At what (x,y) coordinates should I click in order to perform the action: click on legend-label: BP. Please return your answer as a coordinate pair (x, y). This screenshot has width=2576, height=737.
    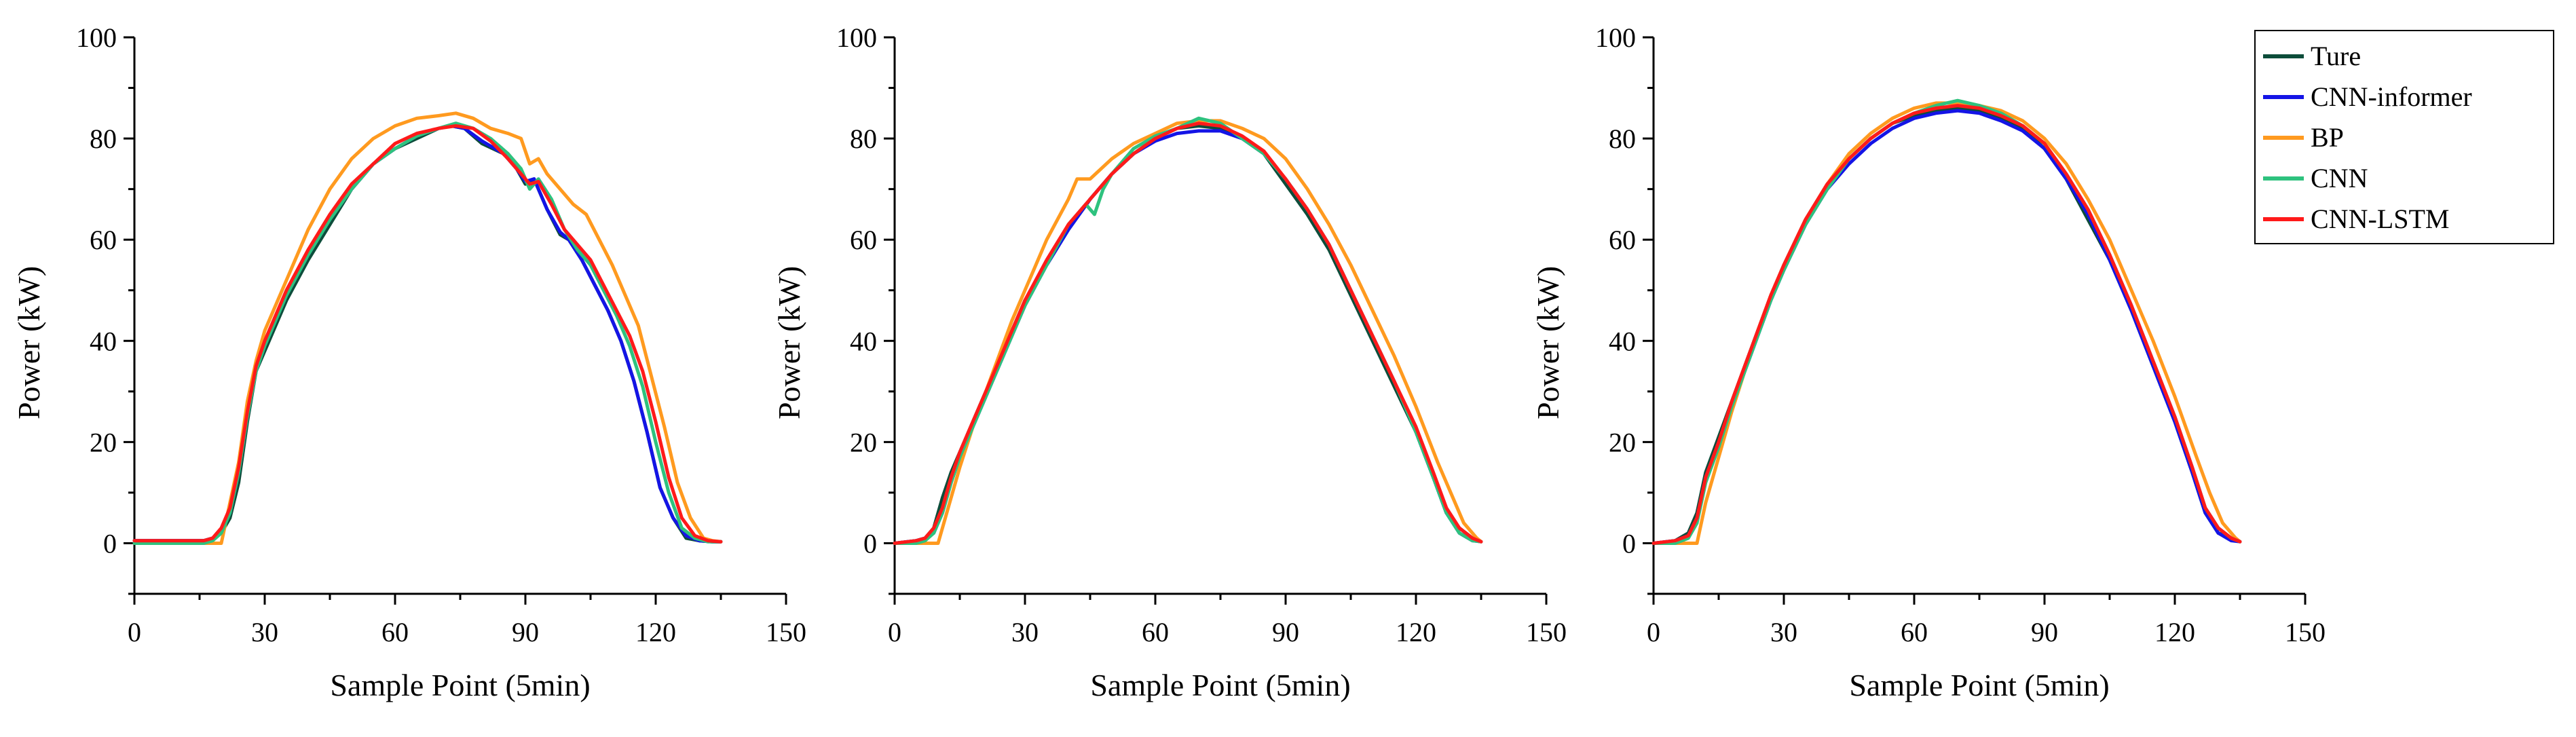
    Looking at the image, I should click on (2327, 137).